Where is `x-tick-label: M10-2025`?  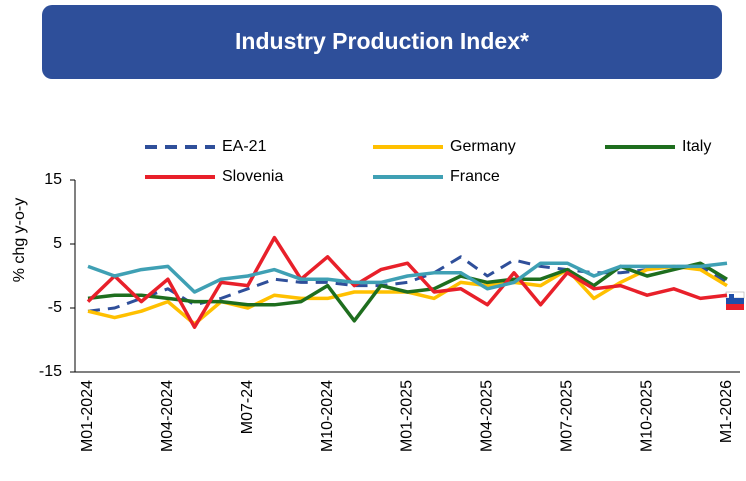
x-tick-label: M10-2025 is located at coordinates (646, 416).